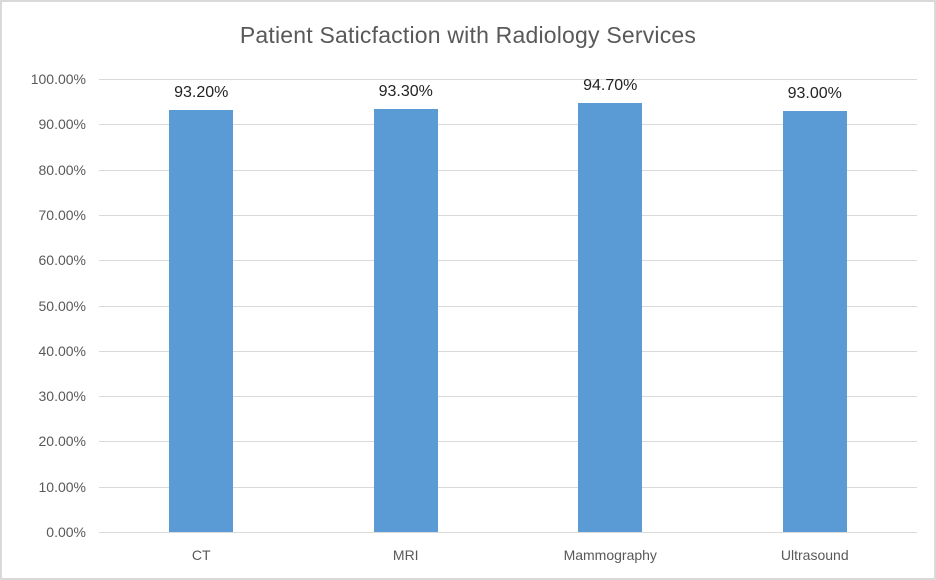  Describe the element at coordinates (814, 93) in the screenshot. I see `data-label-ultrasound: 93.00%` at that location.